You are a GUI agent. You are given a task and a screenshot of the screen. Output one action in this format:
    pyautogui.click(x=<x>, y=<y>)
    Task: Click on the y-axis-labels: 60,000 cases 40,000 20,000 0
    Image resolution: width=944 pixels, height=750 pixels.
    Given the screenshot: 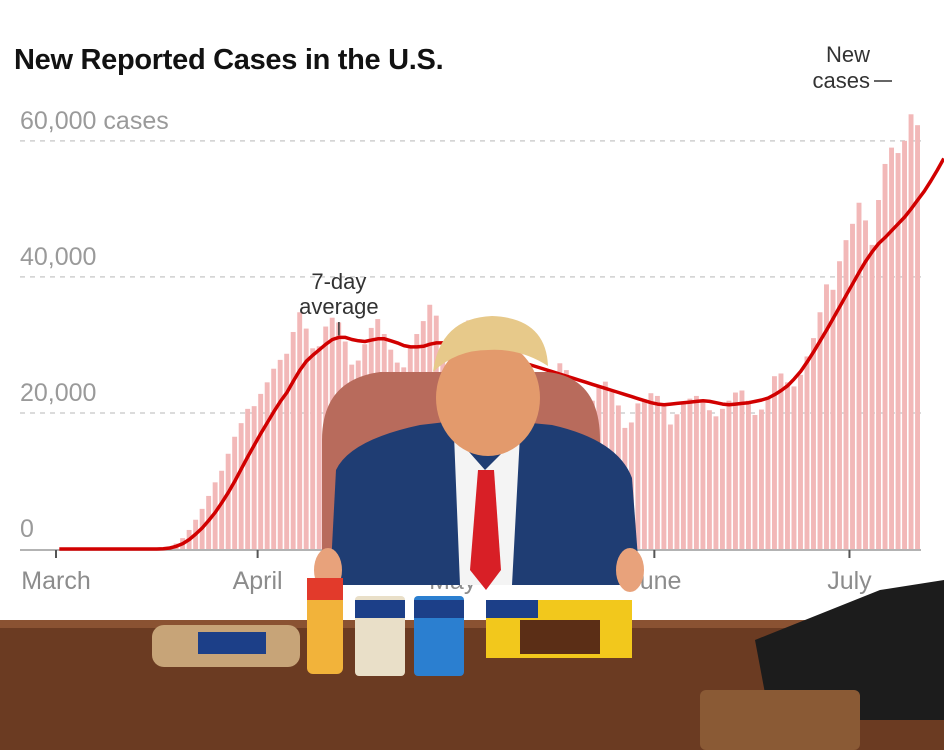 What is the action you would take?
    pyautogui.click(x=94, y=325)
    